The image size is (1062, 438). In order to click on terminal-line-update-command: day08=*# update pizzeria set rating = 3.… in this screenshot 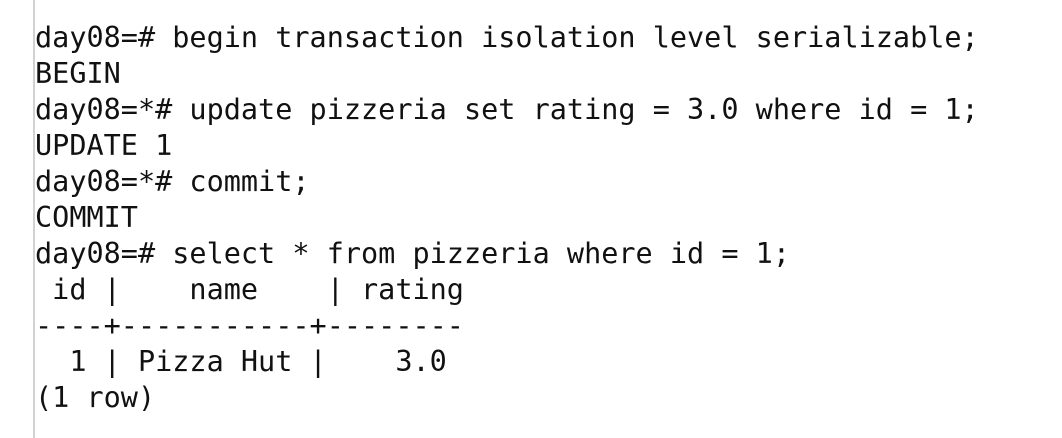, I will do `click(507, 109)`.